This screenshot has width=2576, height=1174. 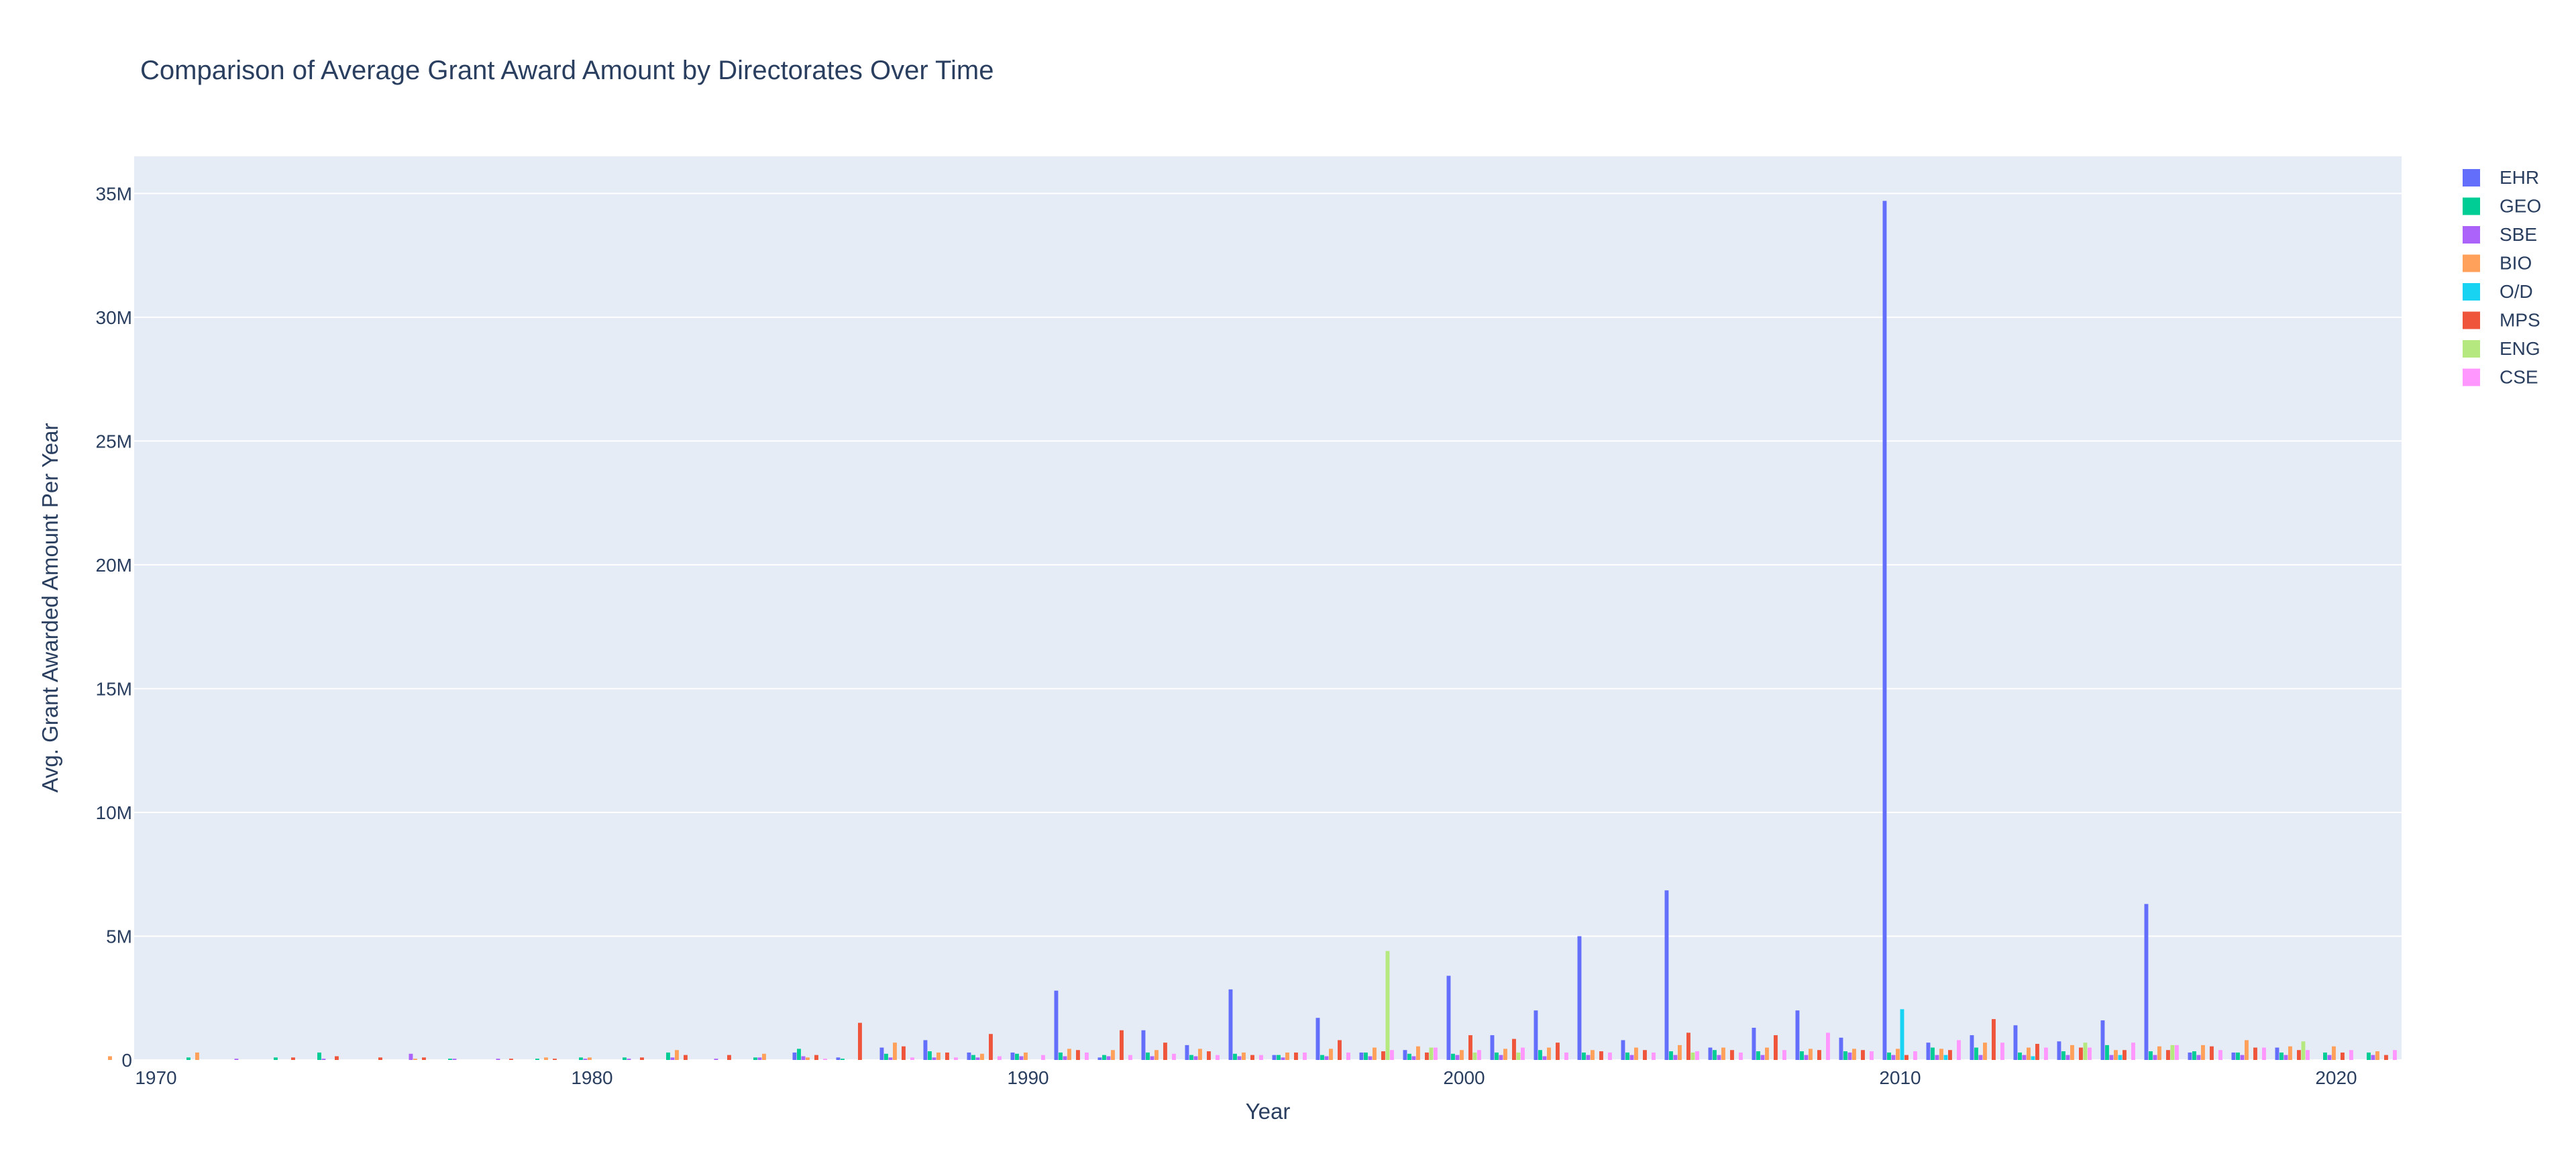 What do you see at coordinates (1436, 1053) in the screenshot?
I see `bar-cse-1999` at bounding box center [1436, 1053].